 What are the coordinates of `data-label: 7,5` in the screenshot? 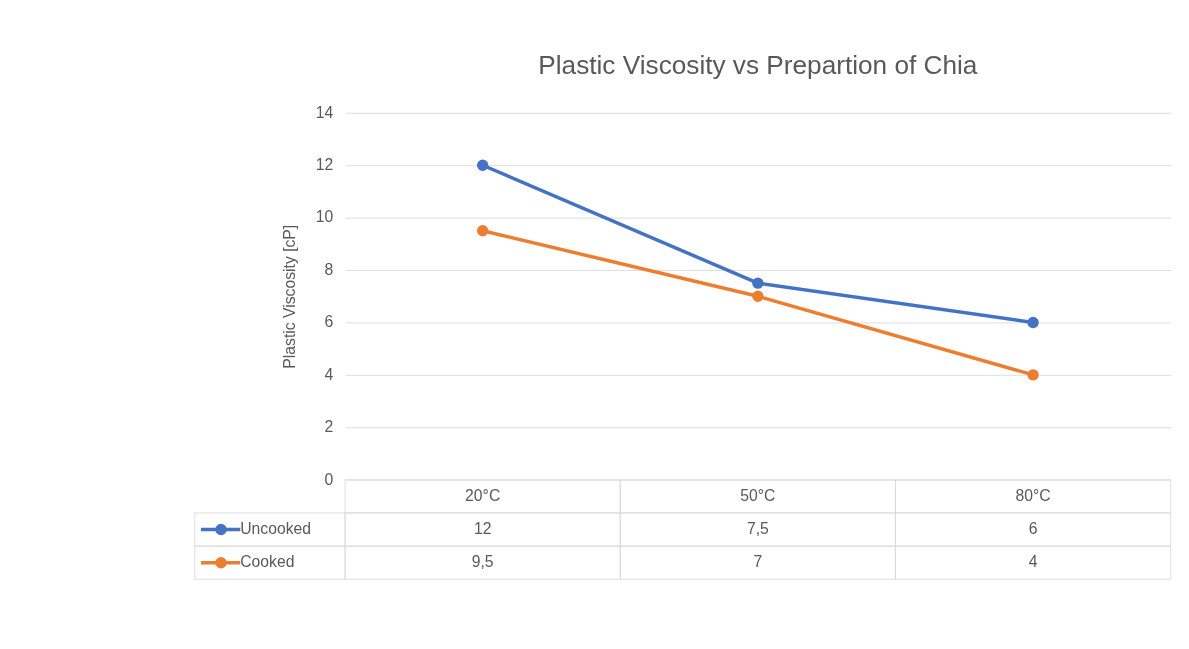 It's located at (758, 528).